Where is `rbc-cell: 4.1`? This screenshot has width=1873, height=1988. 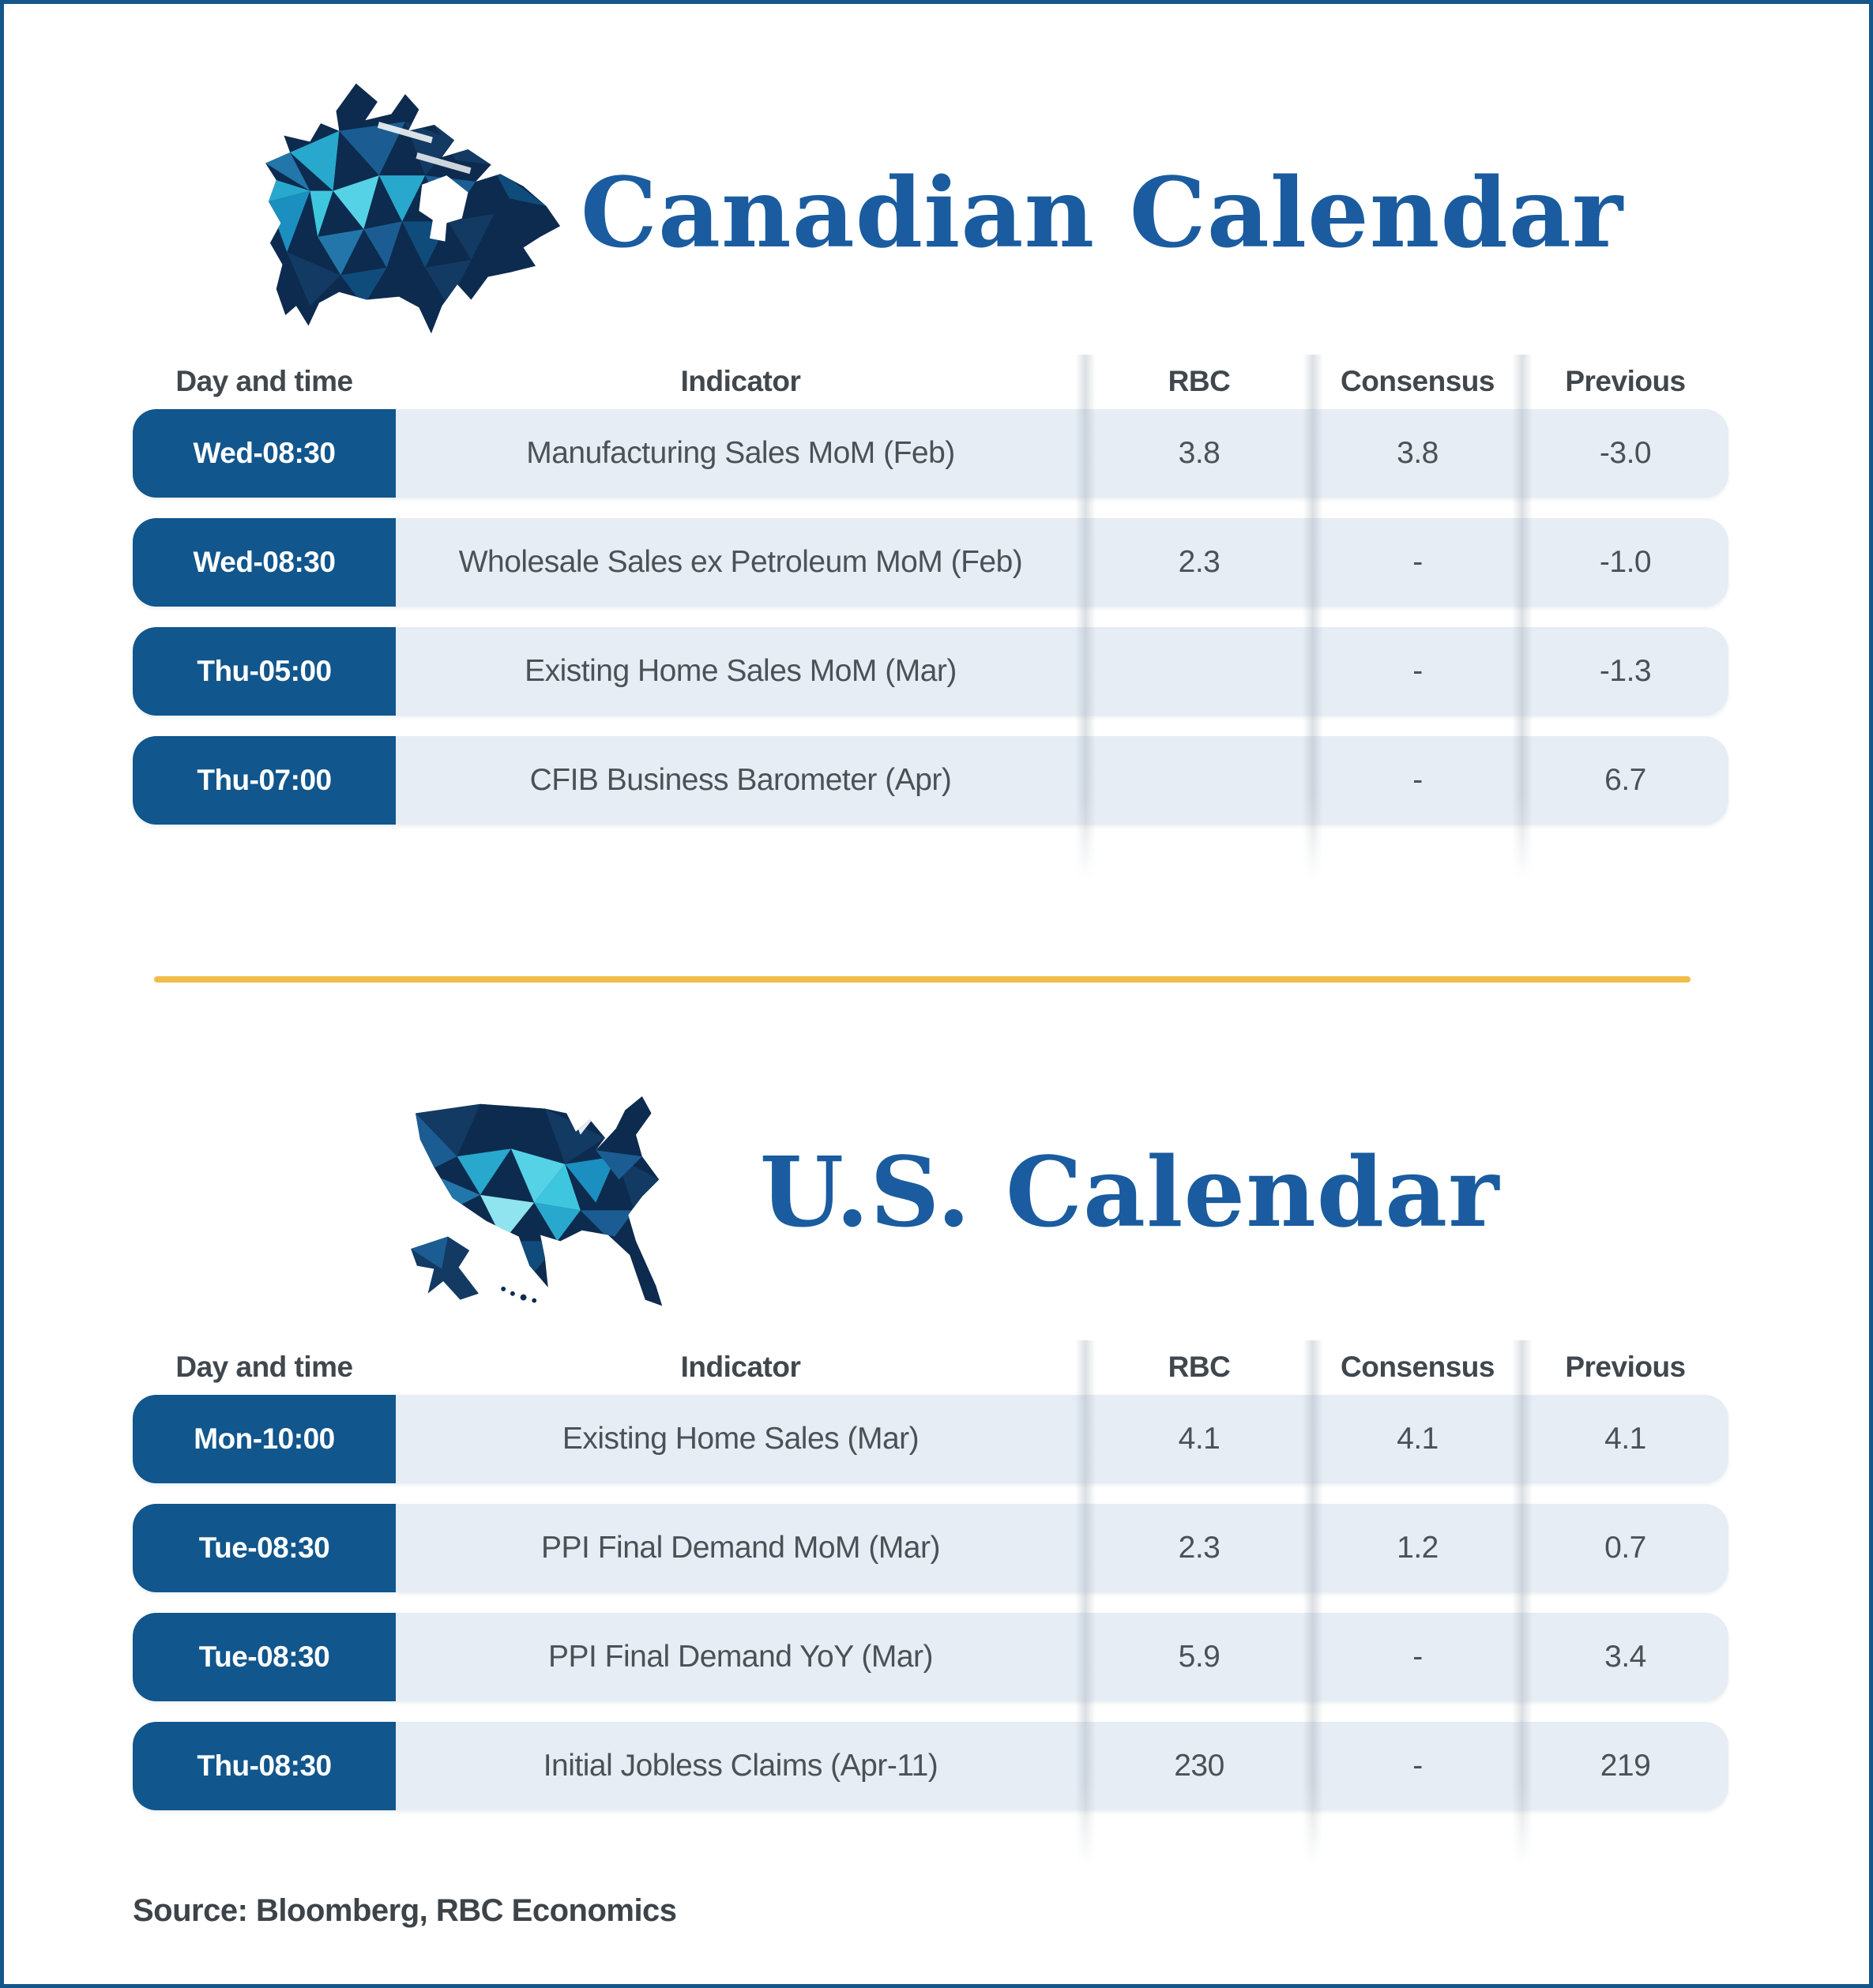
rbc-cell: 4.1 is located at coordinates (1199, 1439).